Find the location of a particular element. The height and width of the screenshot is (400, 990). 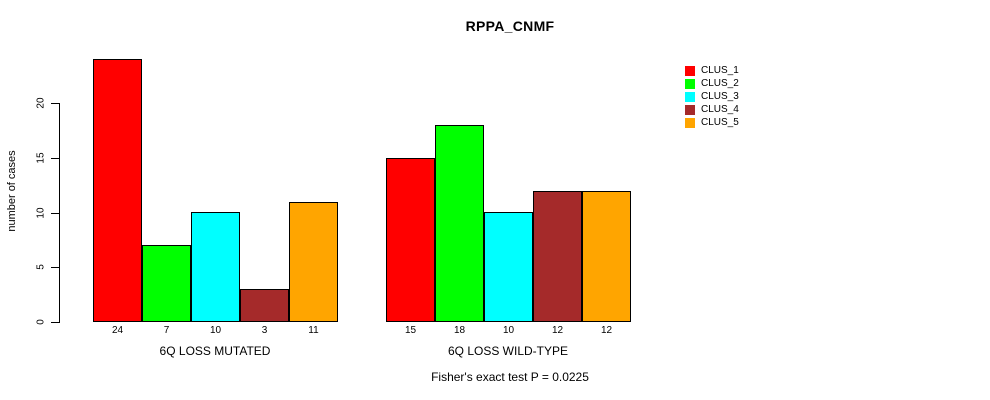

annotation-text: Fisher's exact test P = 0.0225 is located at coordinates (510, 377).